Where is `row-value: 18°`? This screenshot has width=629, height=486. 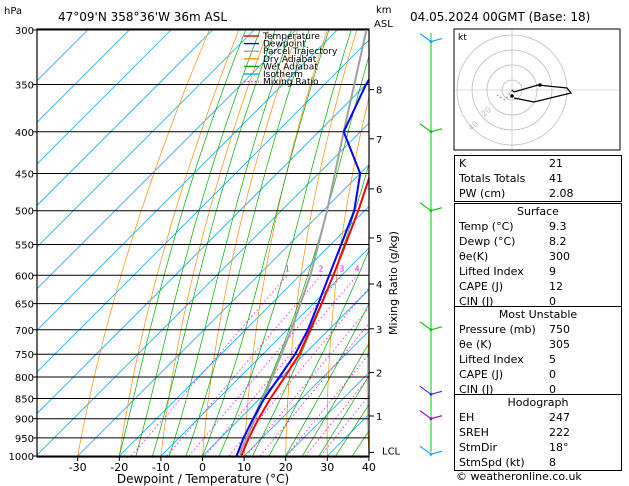 row-value: 18° is located at coordinates (559, 447).